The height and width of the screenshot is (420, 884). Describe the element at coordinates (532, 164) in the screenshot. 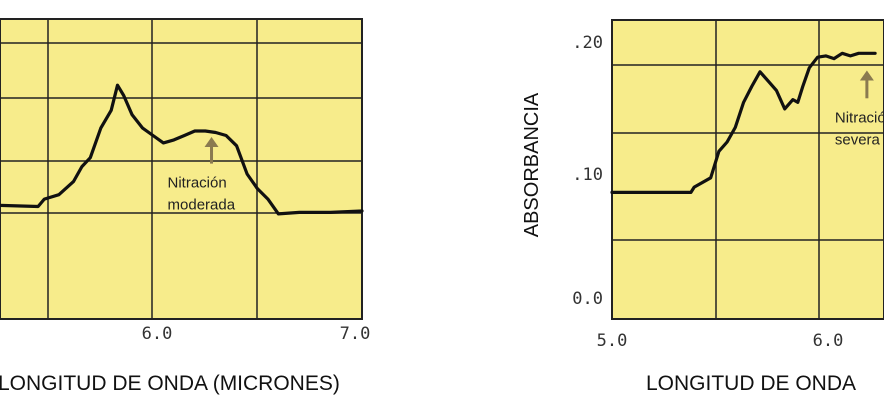

I see `y-axis-label: ABSORBANCIA` at that location.